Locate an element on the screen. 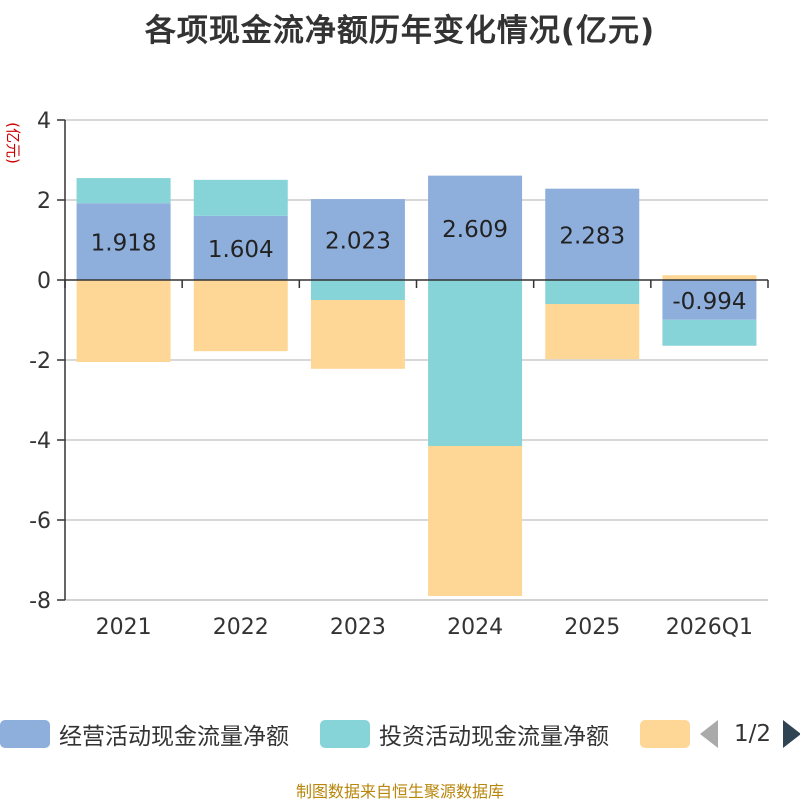  bar-investing-2024 is located at coordinates (475, 363).